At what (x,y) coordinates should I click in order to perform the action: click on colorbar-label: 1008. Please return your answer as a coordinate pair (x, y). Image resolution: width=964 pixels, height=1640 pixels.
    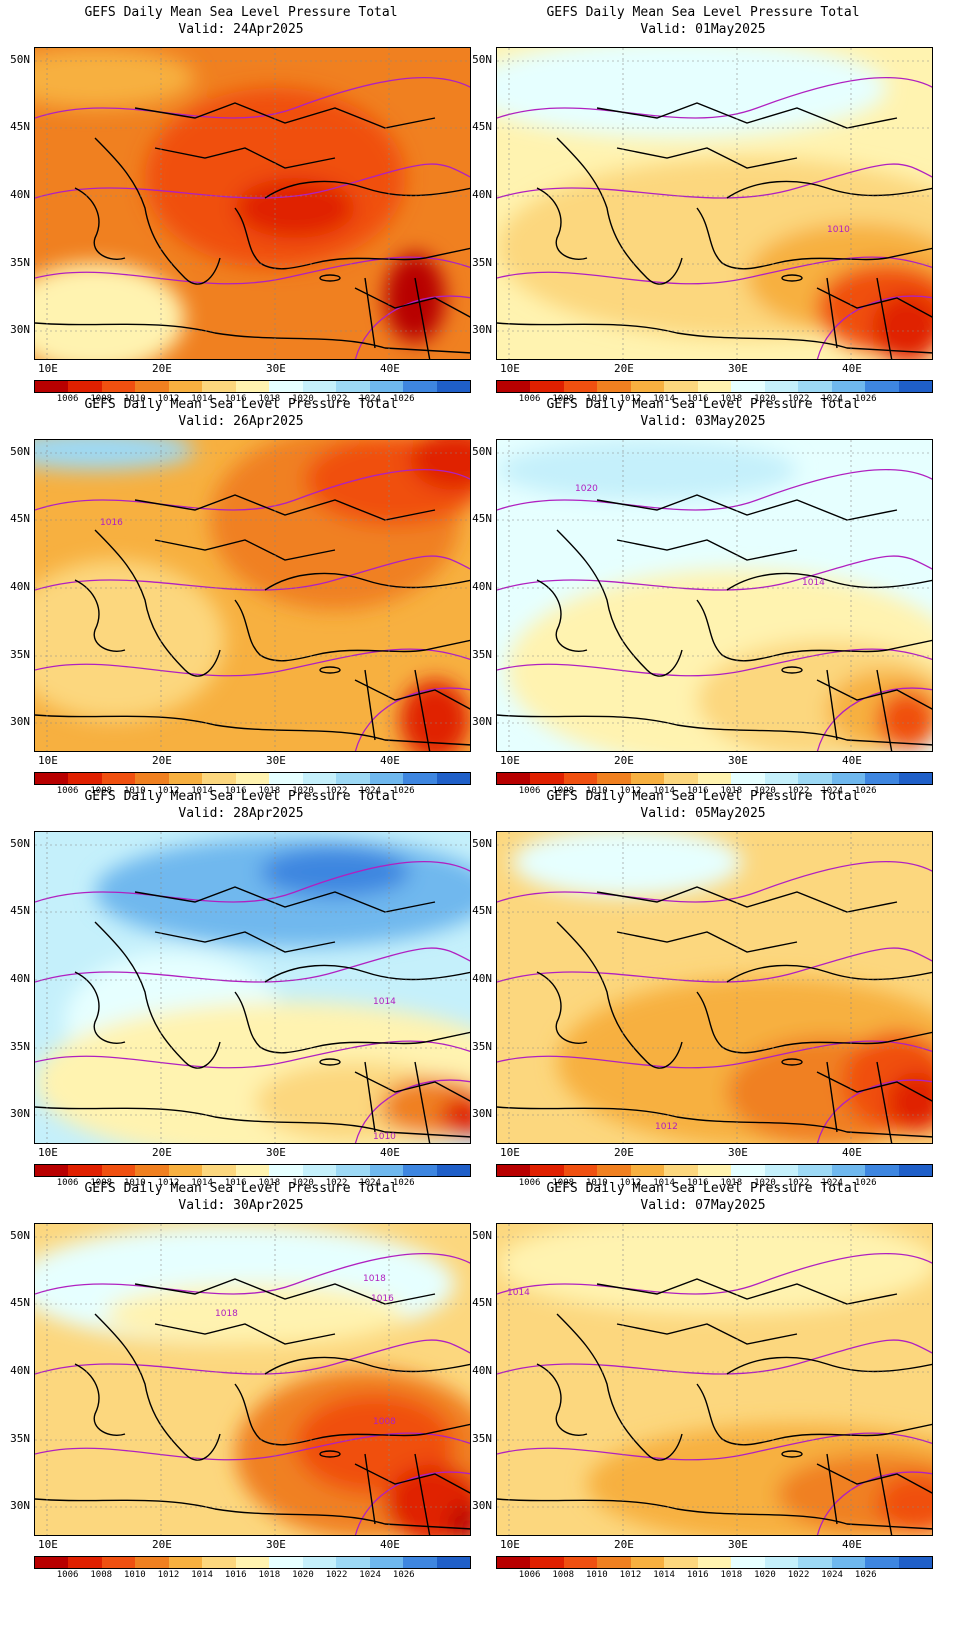
    Looking at the image, I should click on (563, 1183).